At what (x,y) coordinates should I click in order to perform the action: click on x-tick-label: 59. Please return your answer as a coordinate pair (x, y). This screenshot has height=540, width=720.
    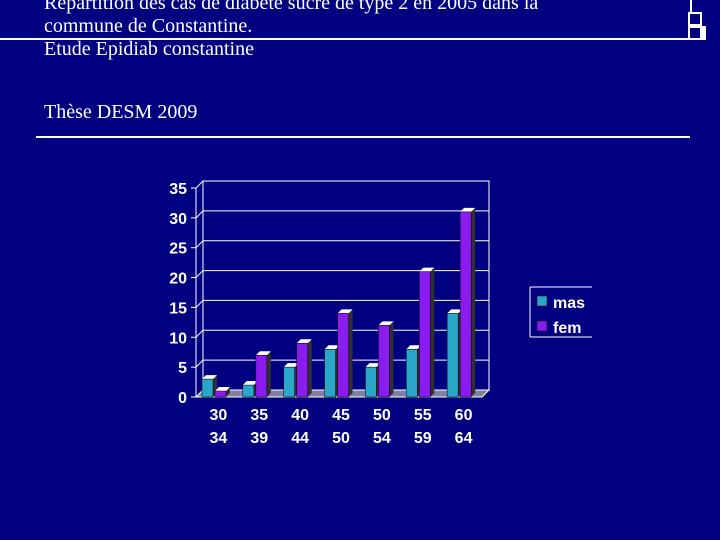
    Looking at the image, I should click on (423, 438).